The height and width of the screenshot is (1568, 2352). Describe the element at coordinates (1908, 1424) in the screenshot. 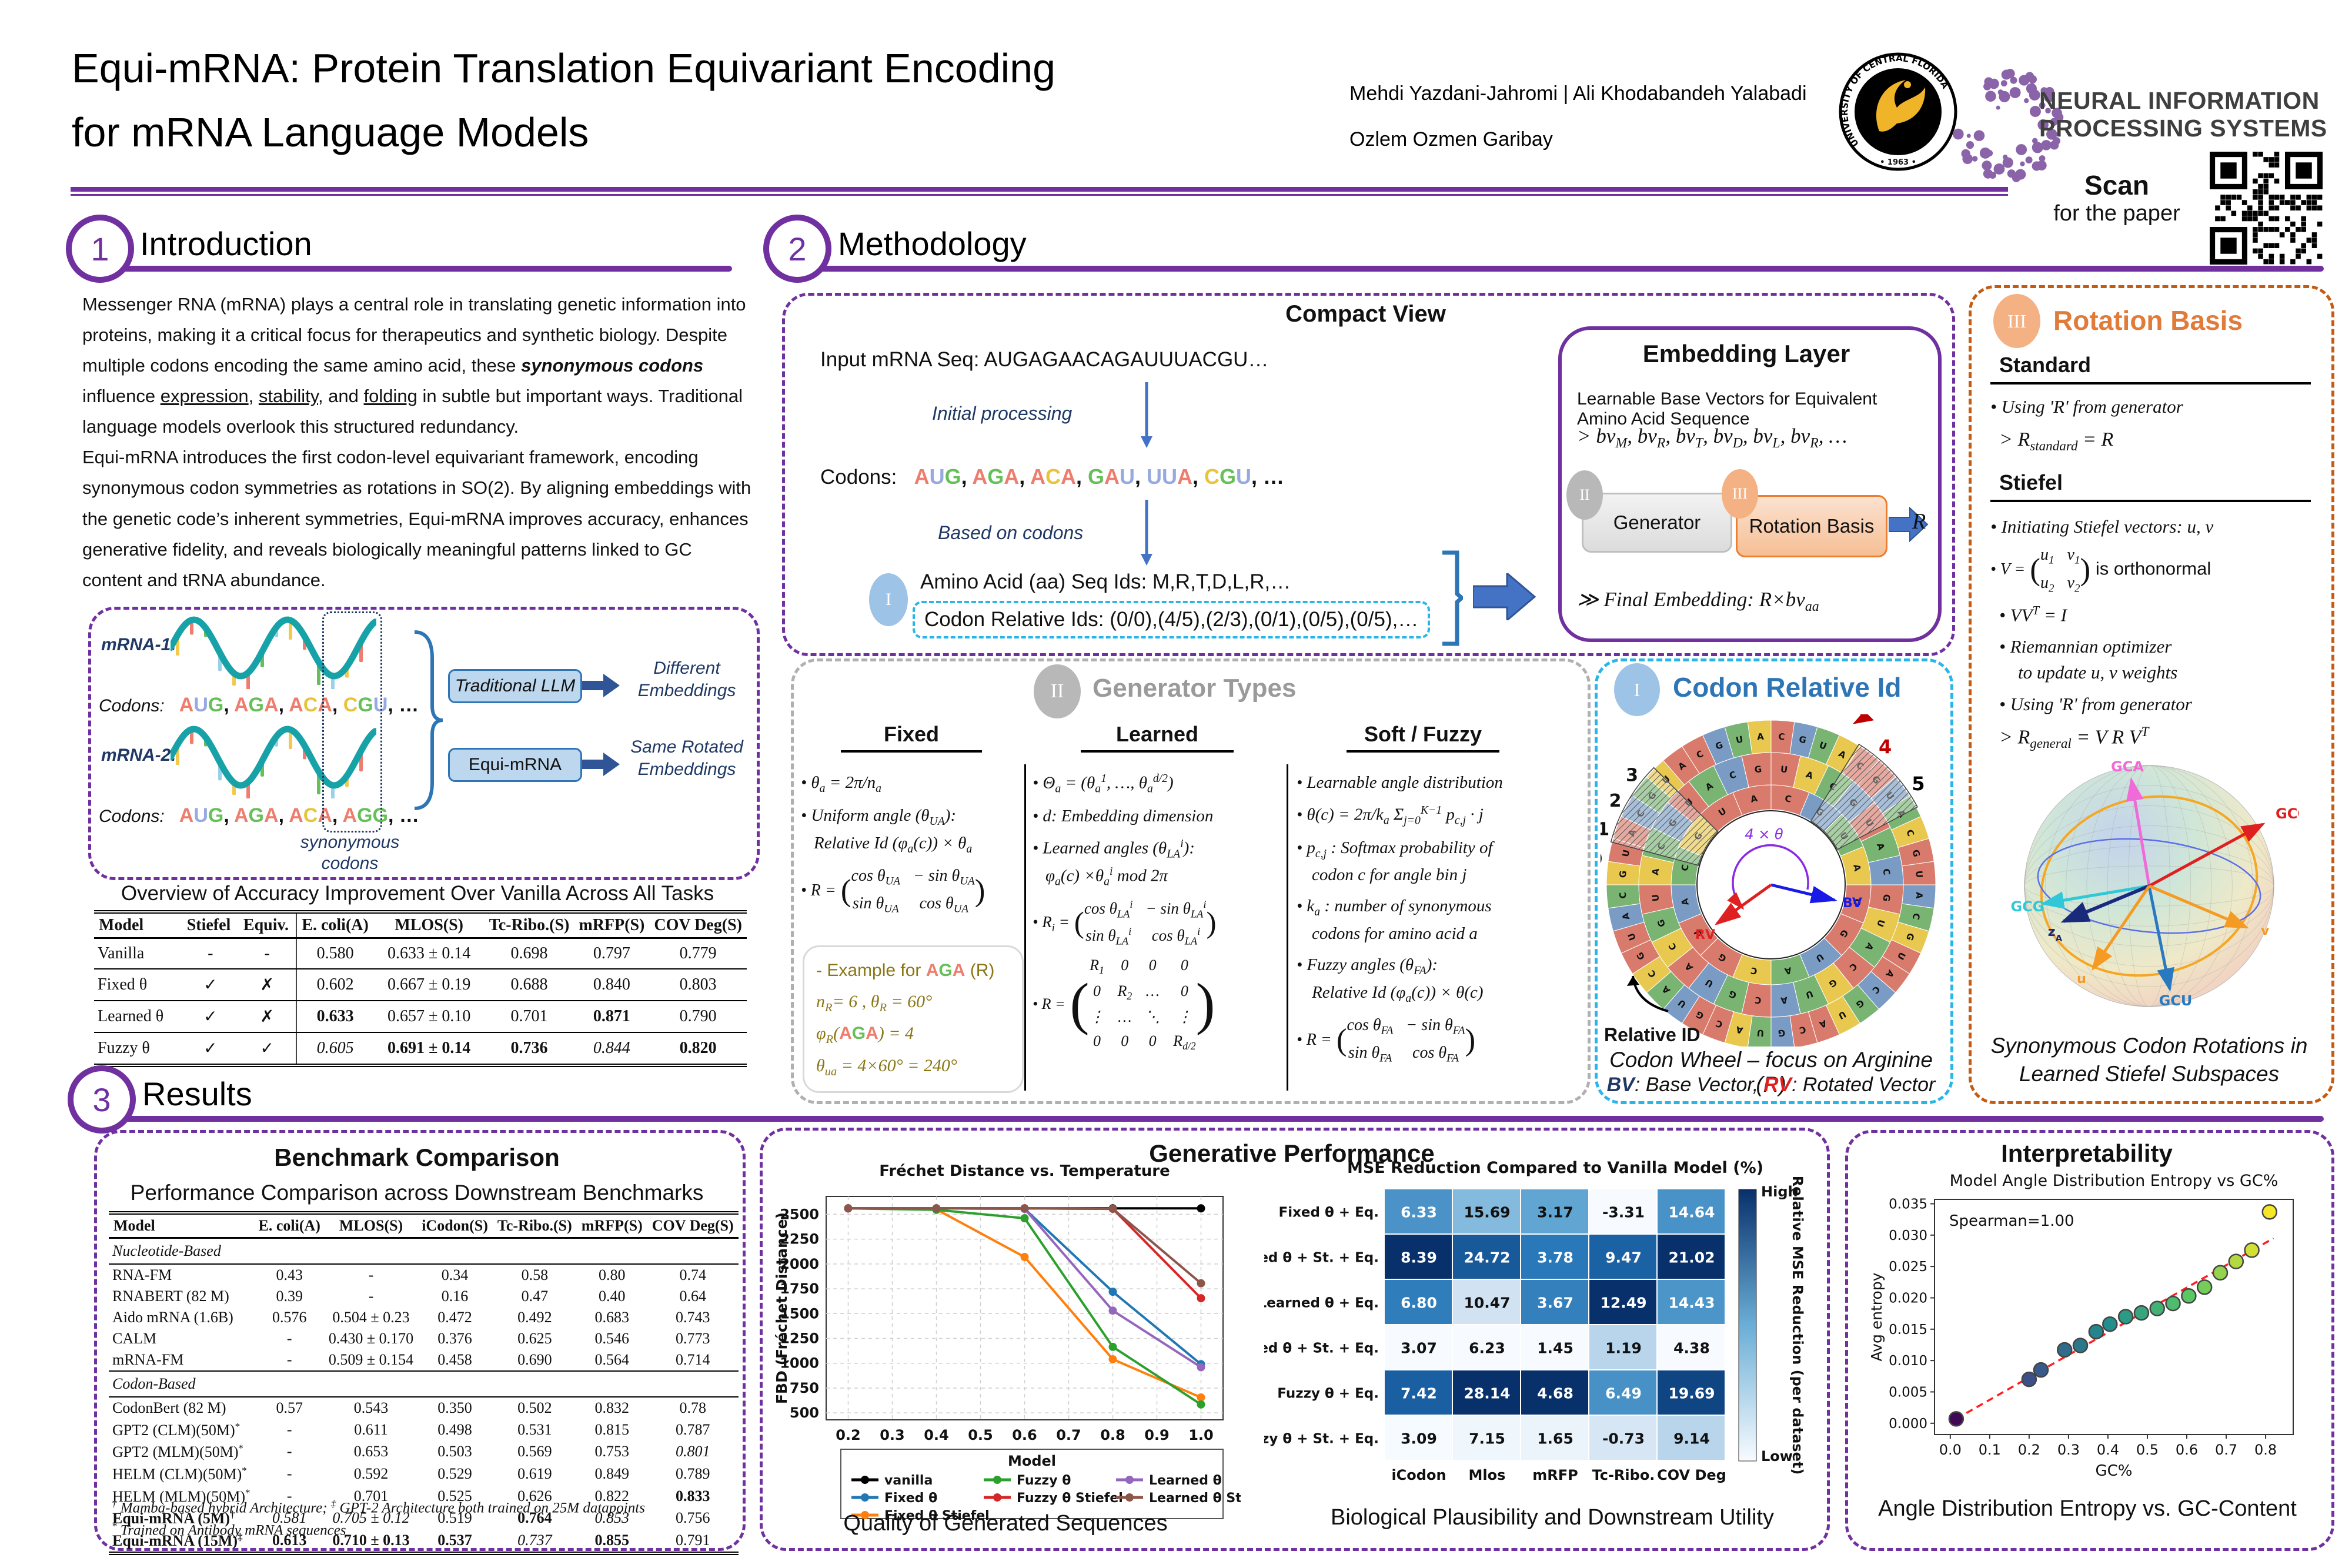

I see `svg-text: 0.000` at that location.